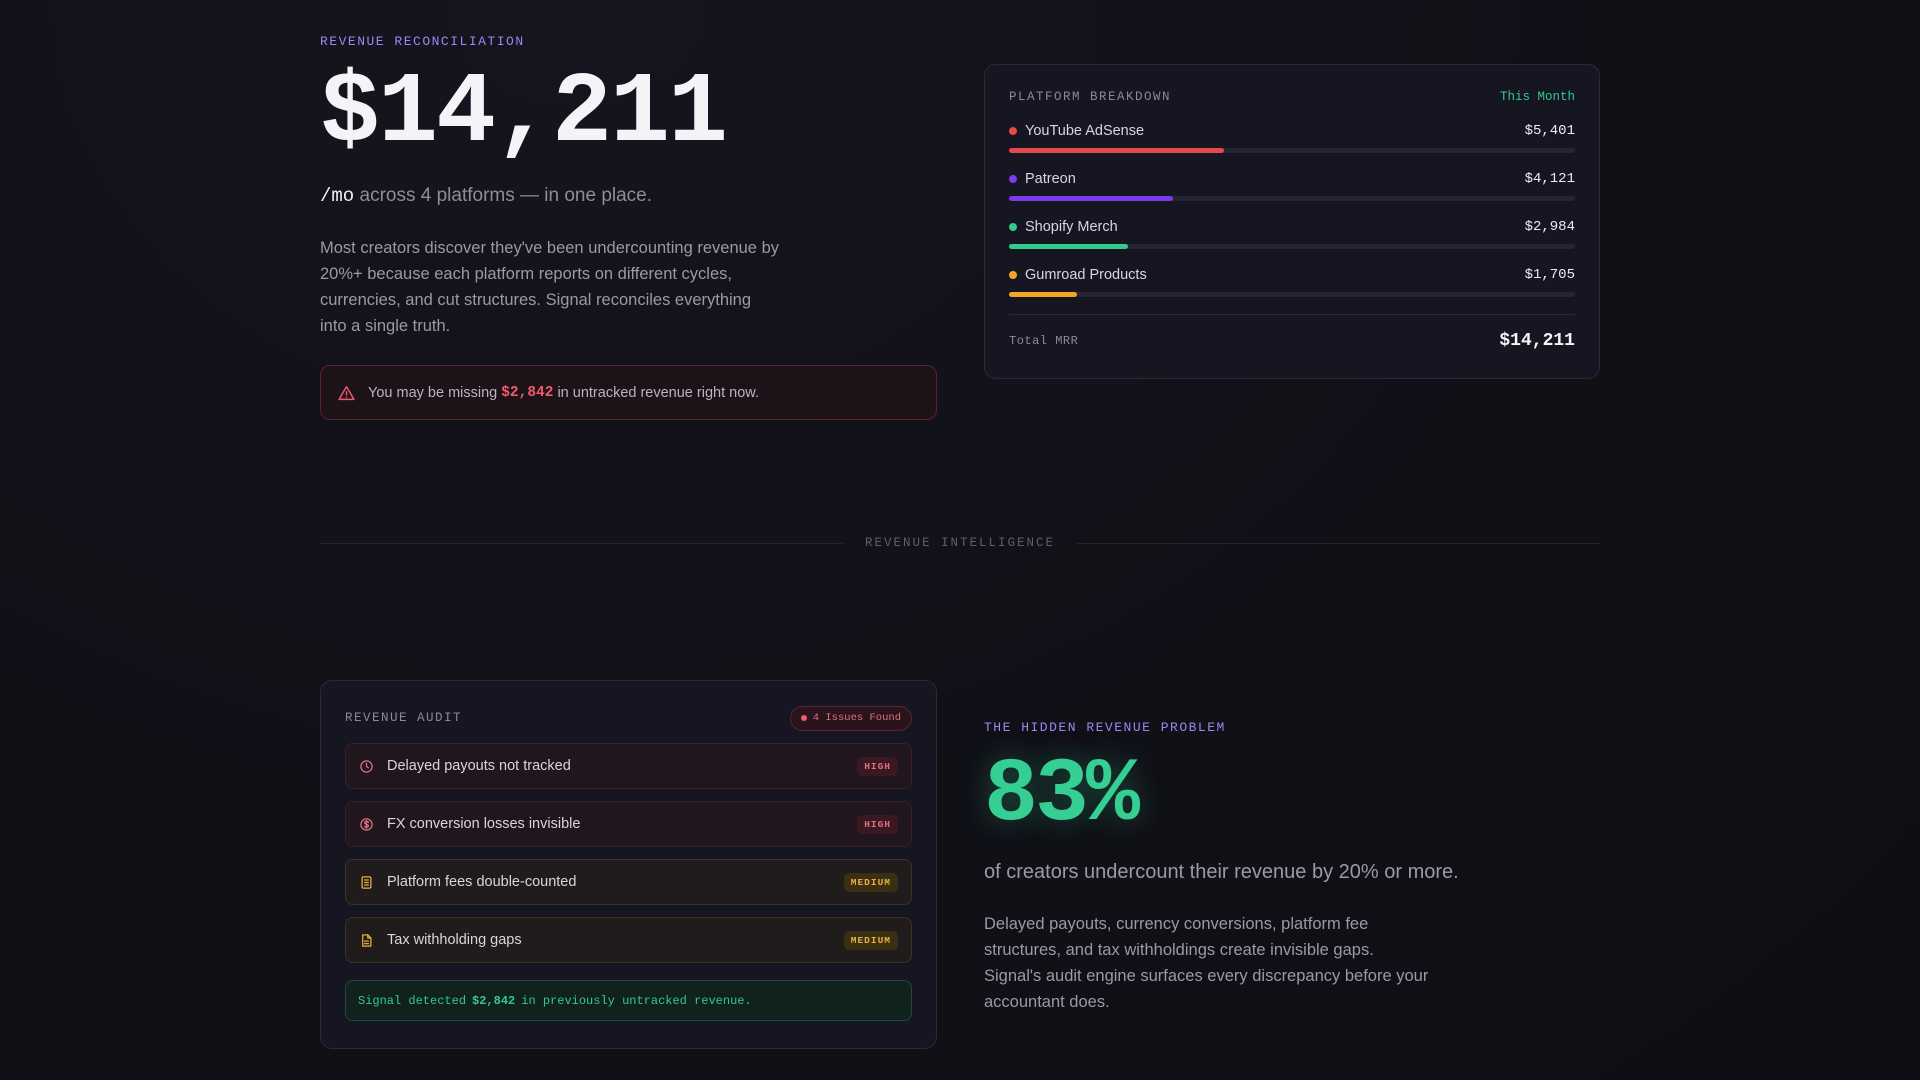  I want to click on card-divider, so click(1292, 314).